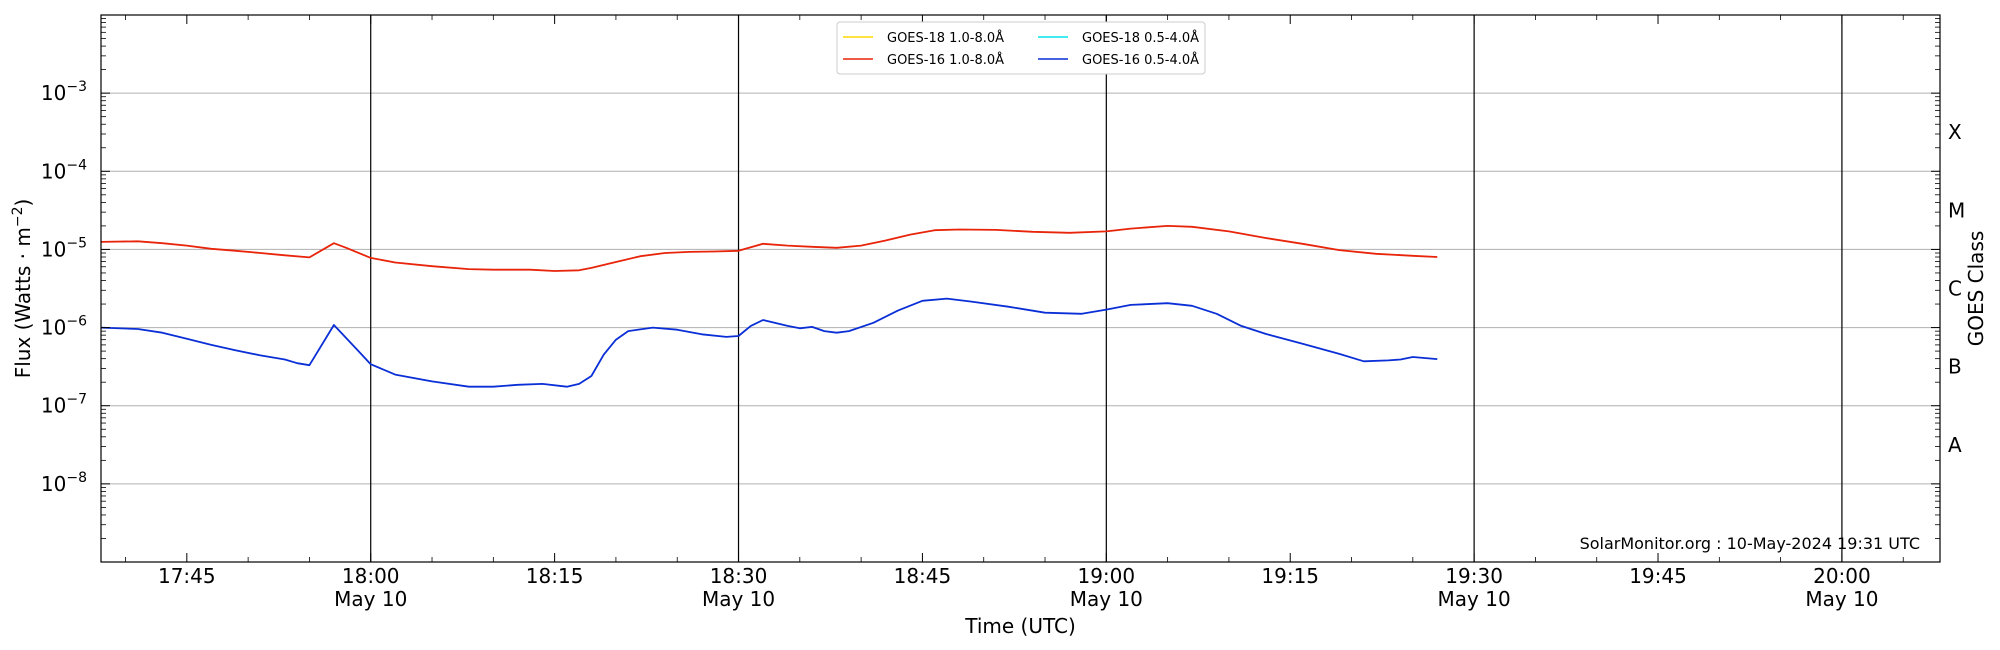 The image size is (2000, 650). What do you see at coordinates (371, 576) in the screenshot?
I see `x-tick-label: 18:00` at bounding box center [371, 576].